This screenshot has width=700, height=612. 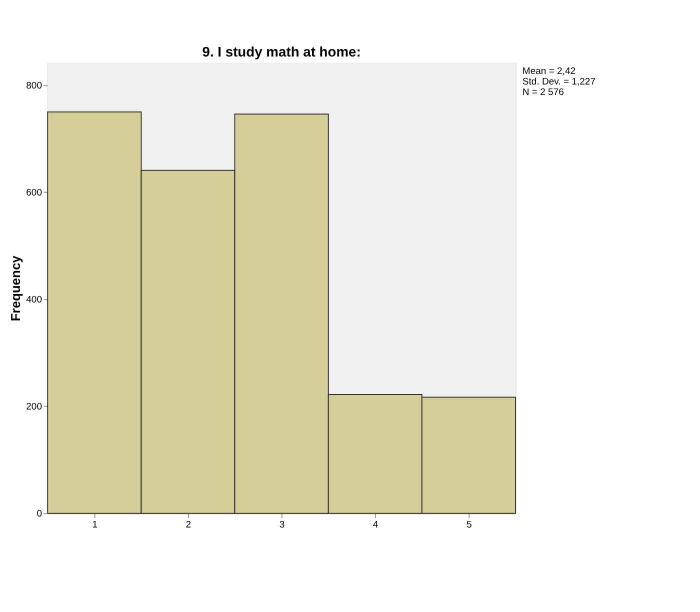 What do you see at coordinates (543, 92) in the screenshot?
I see `text: N = 2 576` at bounding box center [543, 92].